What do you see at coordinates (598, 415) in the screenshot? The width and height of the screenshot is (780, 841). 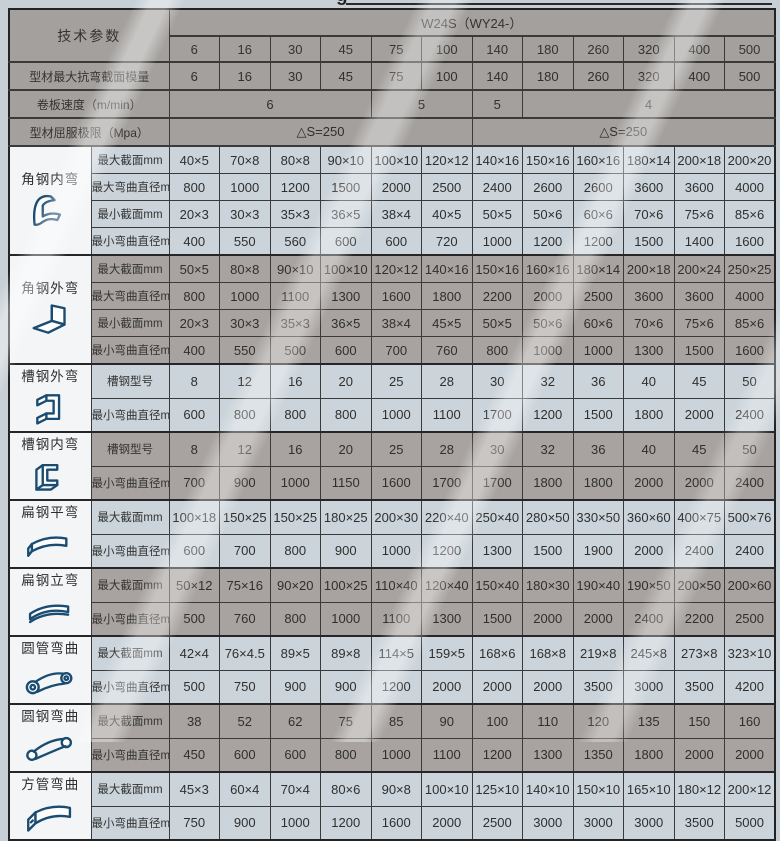 I see `value-cell: 1500` at bounding box center [598, 415].